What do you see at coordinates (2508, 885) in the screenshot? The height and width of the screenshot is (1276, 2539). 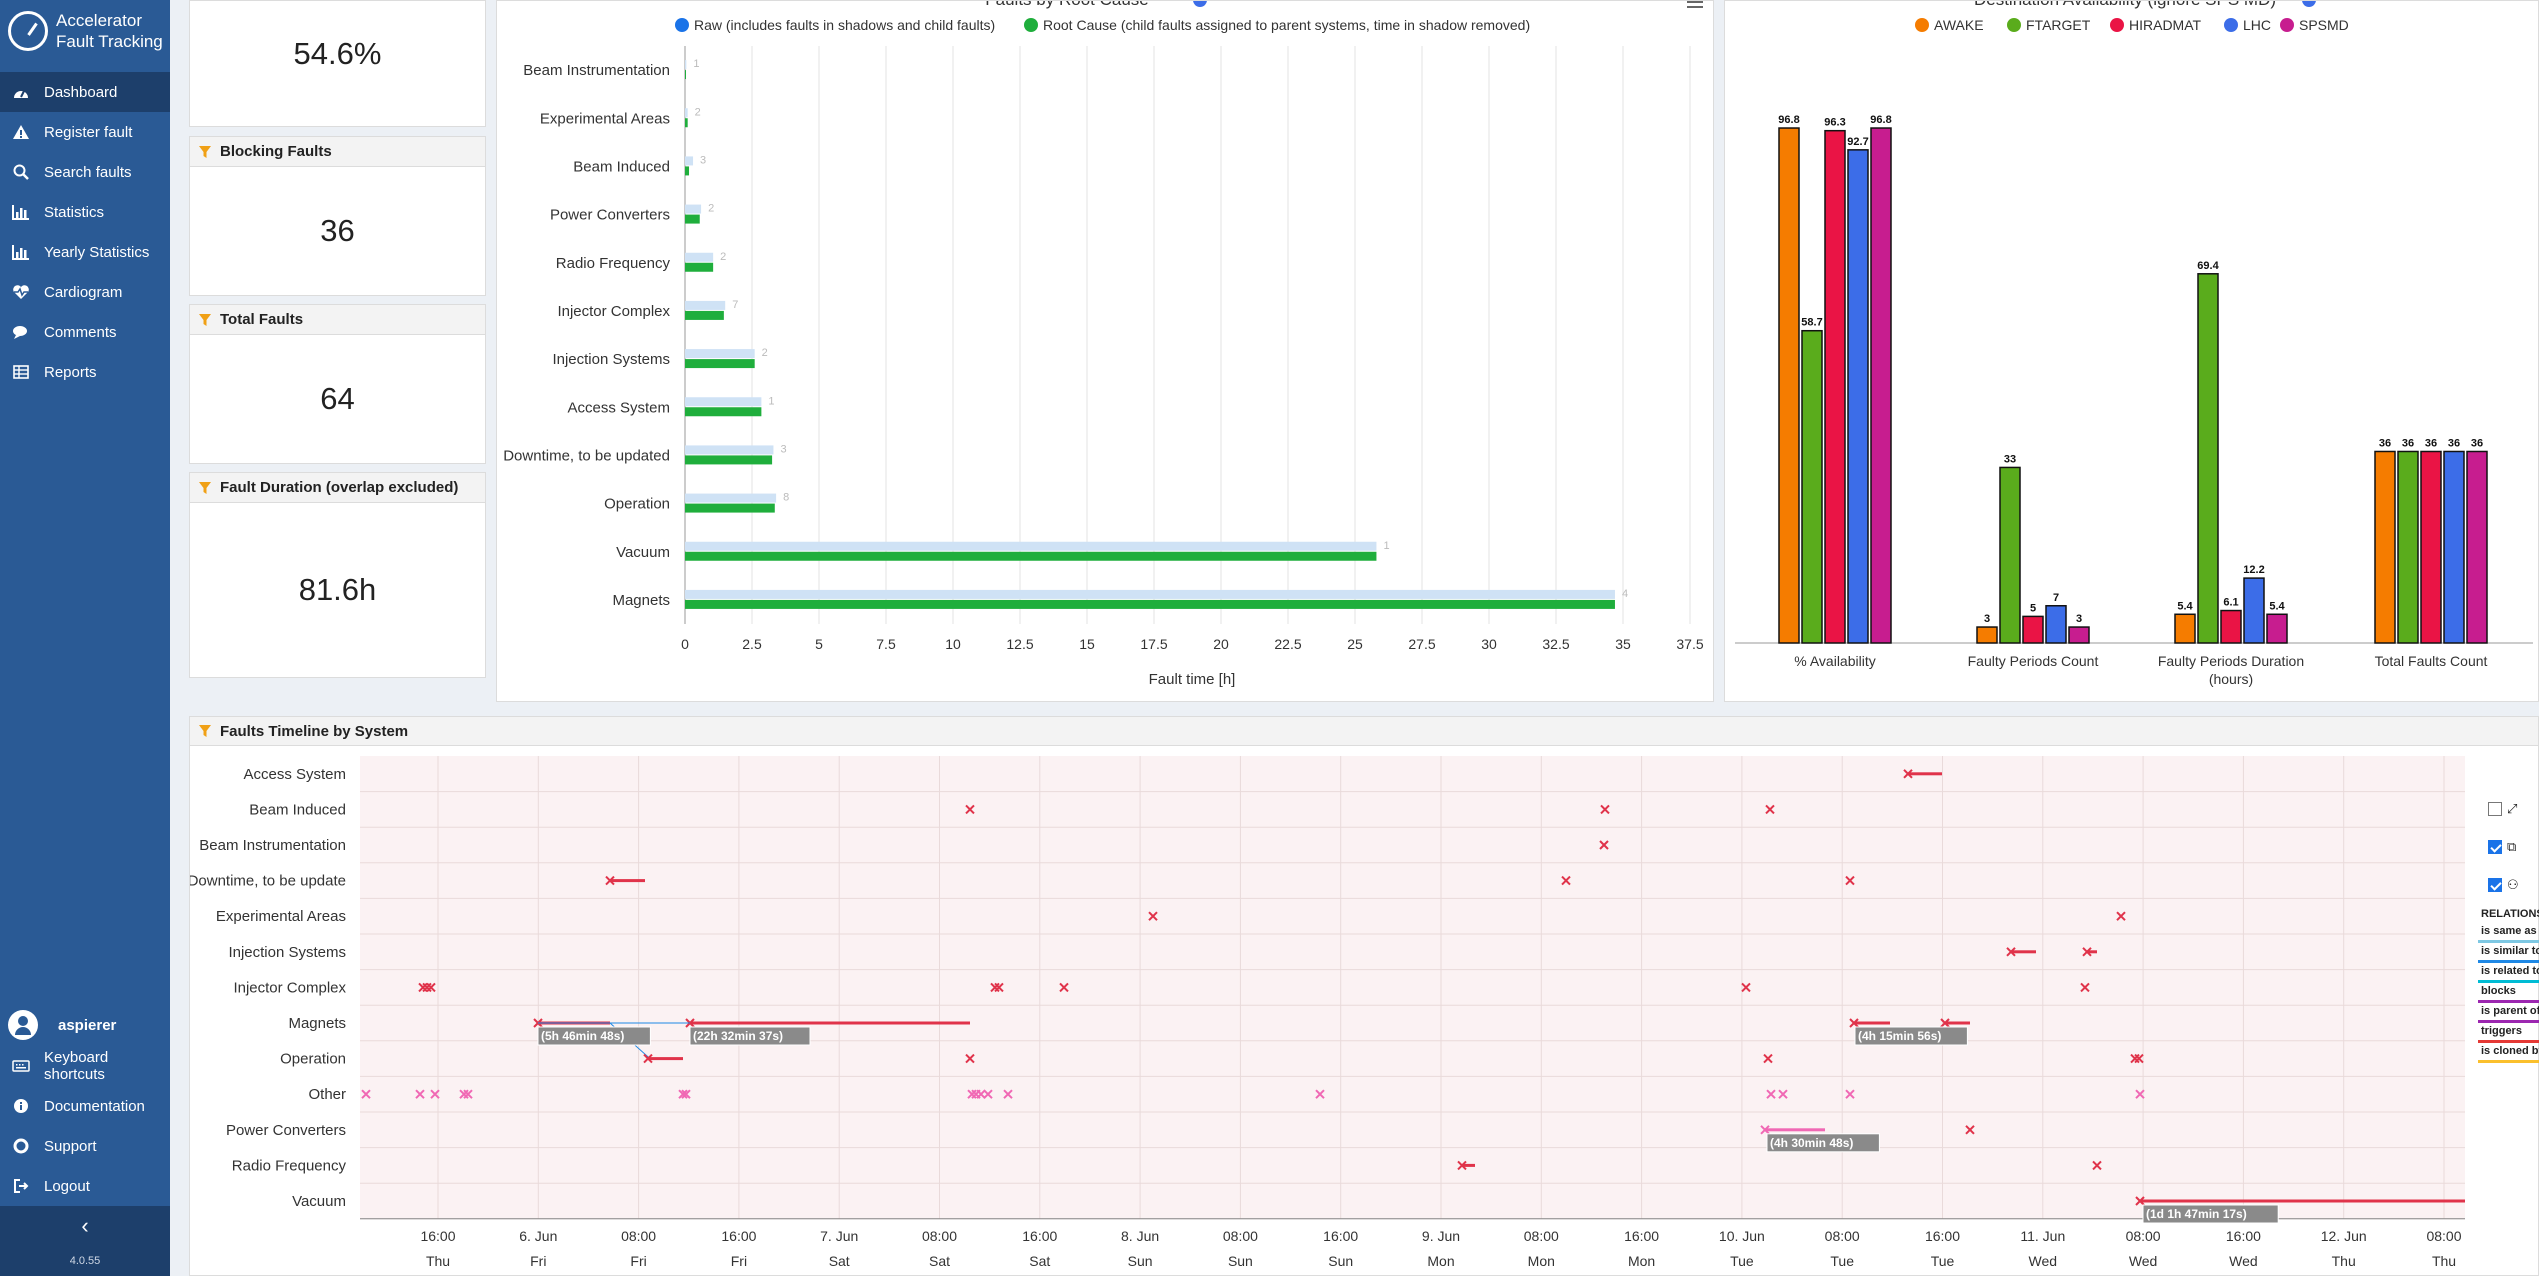 I see `hierarchy-option: ⚇` at bounding box center [2508, 885].